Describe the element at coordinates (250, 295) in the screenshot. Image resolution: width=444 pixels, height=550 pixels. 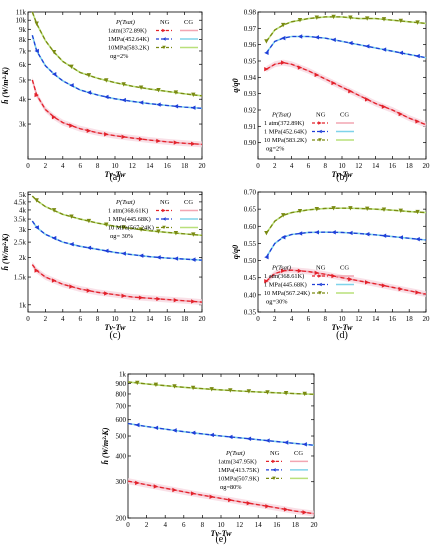
I see `y-tick-label: 0.40` at that location.